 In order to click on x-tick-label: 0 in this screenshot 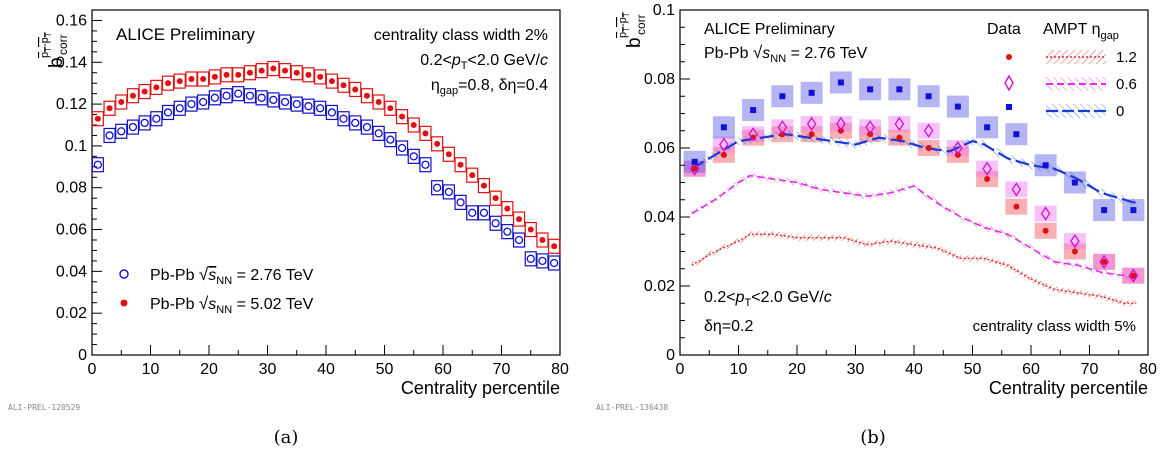, I will do `click(680, 369)`.